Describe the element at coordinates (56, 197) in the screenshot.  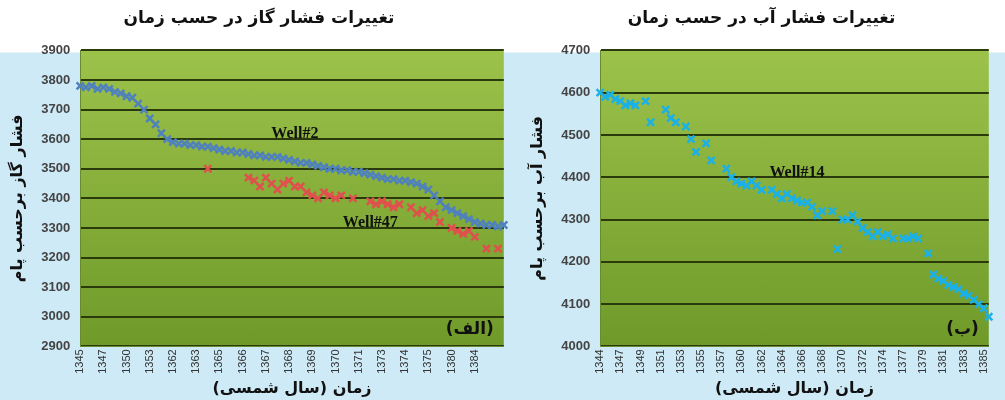
I see `y-tick-label: 3400` at that location.